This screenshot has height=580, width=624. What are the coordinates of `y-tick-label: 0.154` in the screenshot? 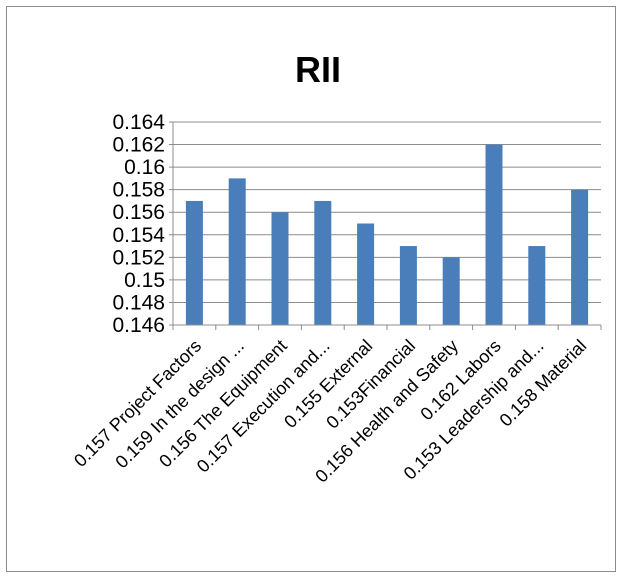 It's located at (138, 235).